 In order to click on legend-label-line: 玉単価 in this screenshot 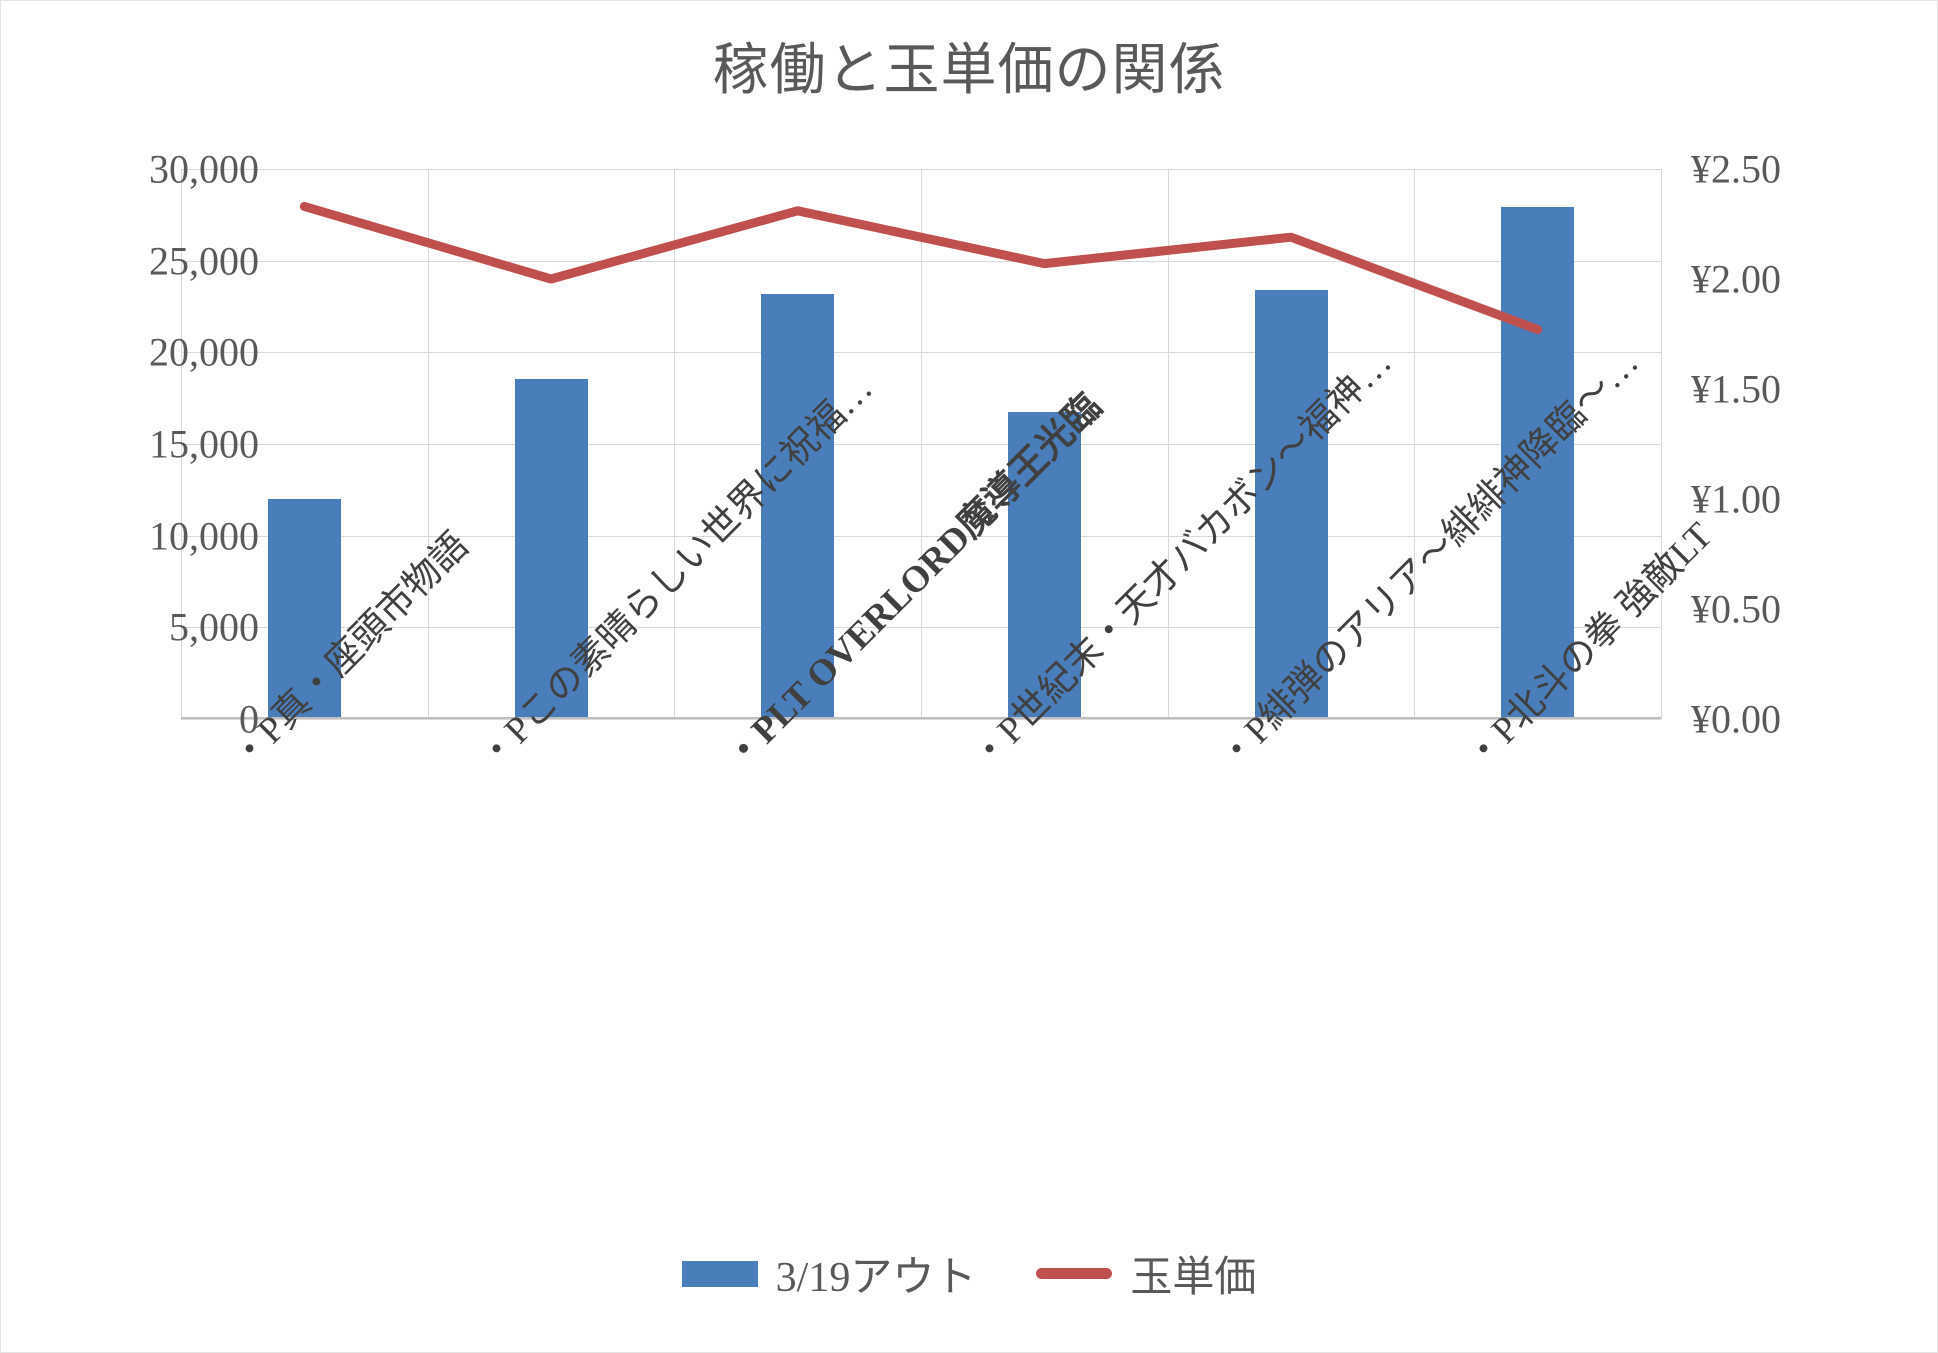, I will do `click(1193, 1278)`.